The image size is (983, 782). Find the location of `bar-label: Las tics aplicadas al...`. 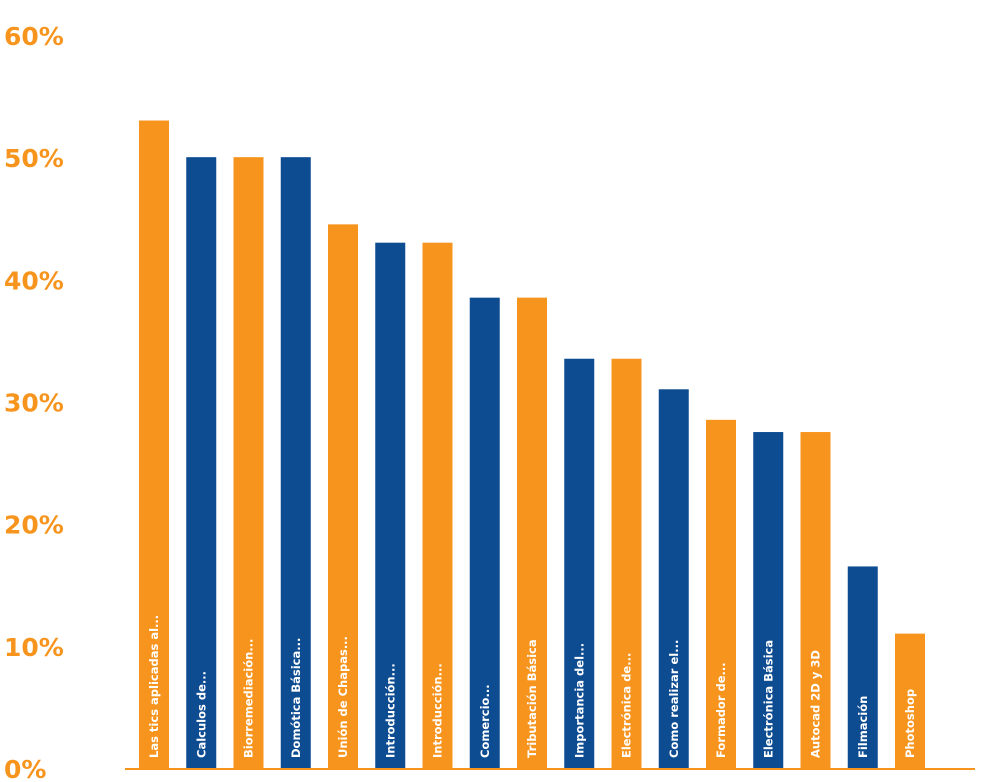

bar-label: Las tics aplicadas al... is located at coordinates (154, 686).